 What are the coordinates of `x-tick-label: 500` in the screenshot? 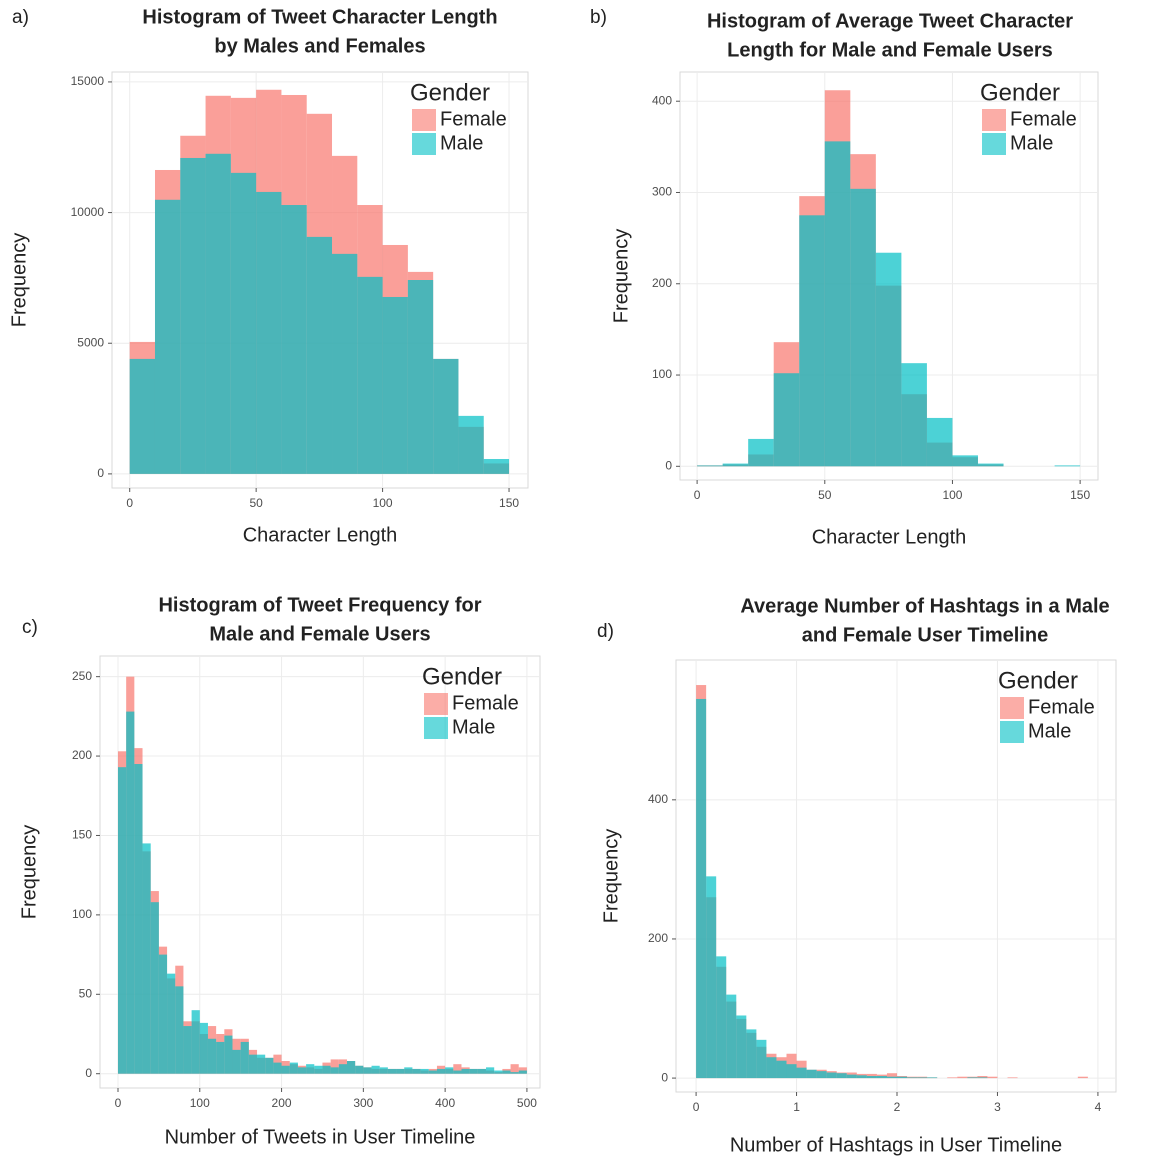 It's located at (527, 1103).